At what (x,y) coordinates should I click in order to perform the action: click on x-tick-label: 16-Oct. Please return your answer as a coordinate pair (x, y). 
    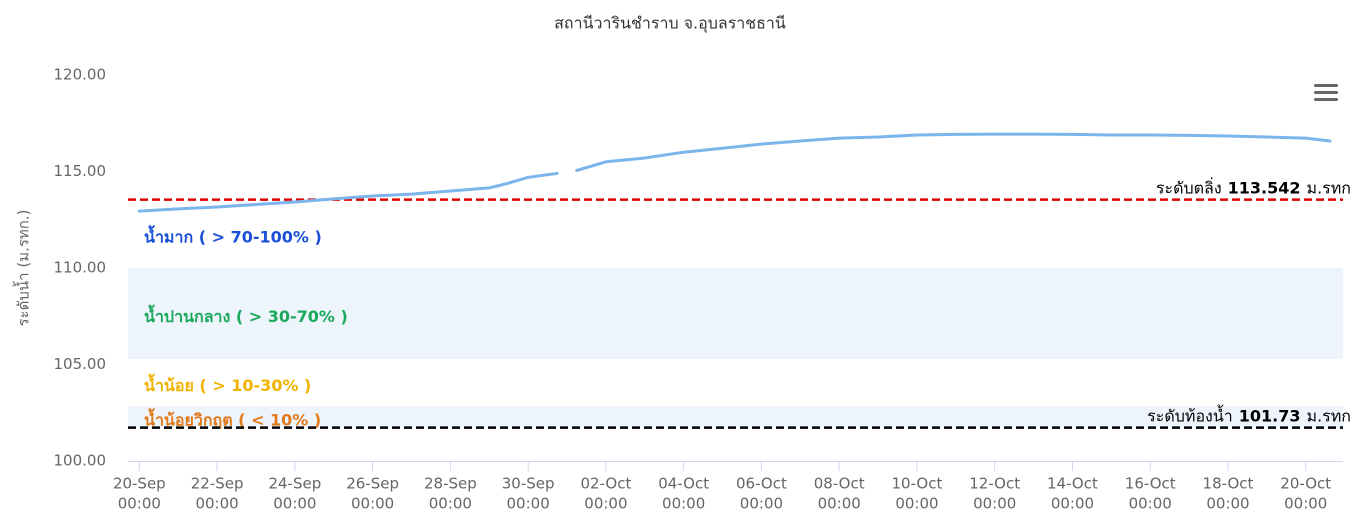
    Looking at the image, I should click on (1150, 484).